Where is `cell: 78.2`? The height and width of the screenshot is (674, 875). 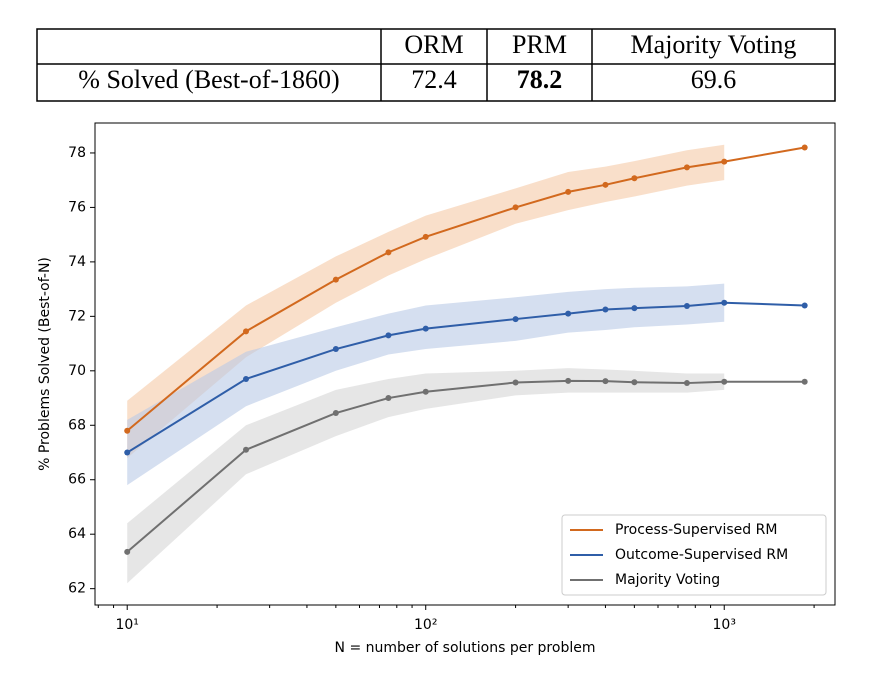
cell: 78.2 is located at coordinates (540, 79).